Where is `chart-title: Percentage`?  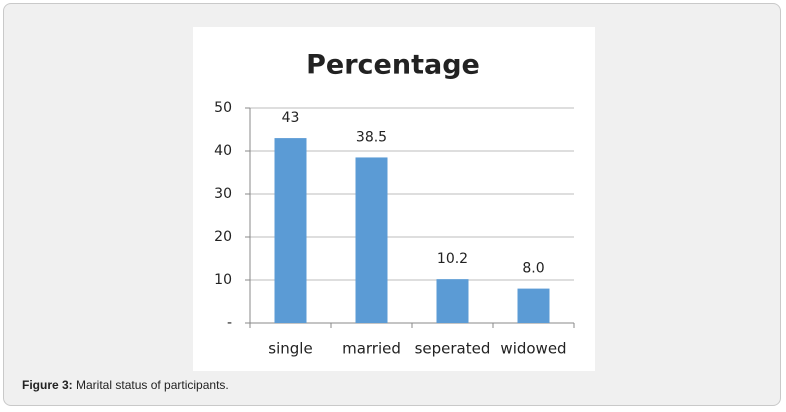
chart-title: Percentage is located at coordinates (393, 65).